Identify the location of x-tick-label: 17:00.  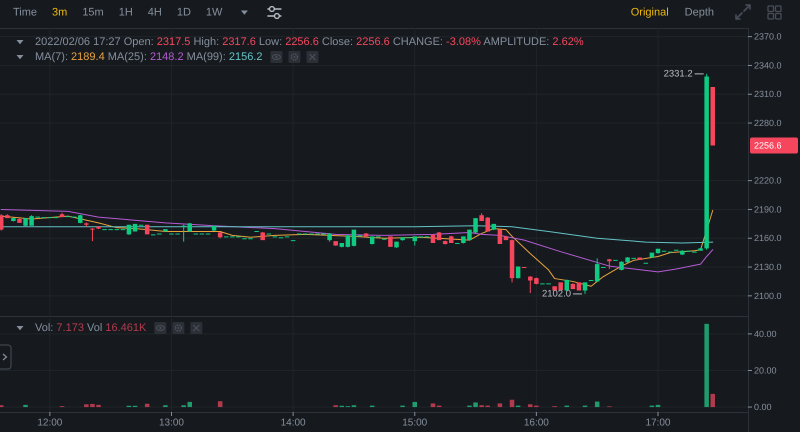
(658, 423).